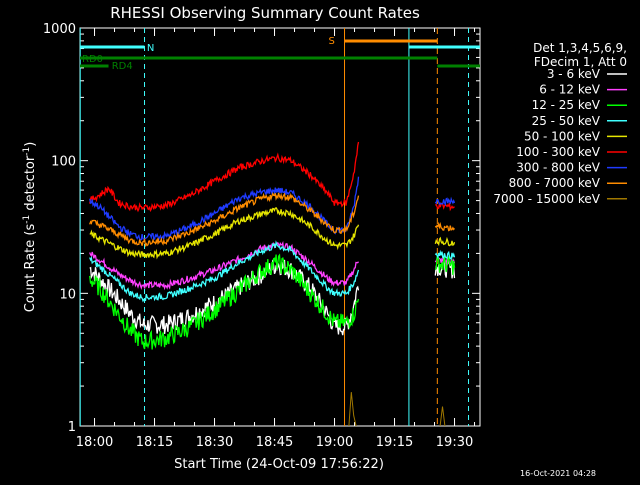 The height and width of the screenshot is (485, 640). I want to click on x-tick-label: 18:15, so click(154, 442).